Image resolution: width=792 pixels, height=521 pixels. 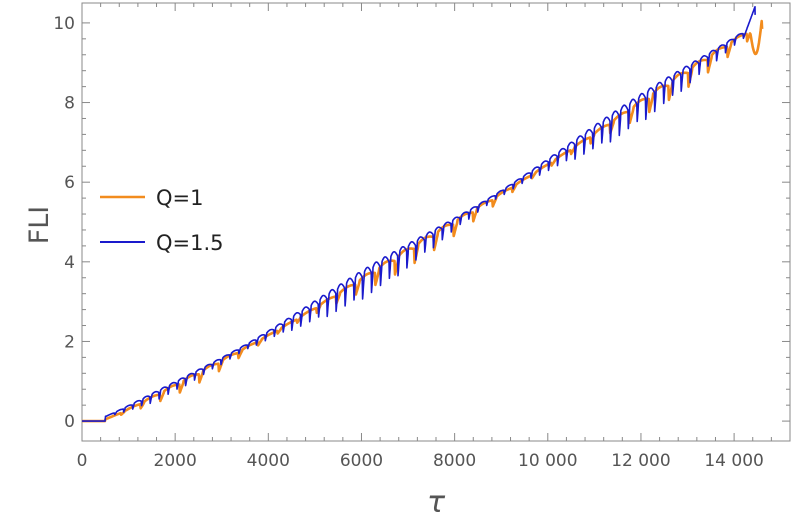 What do you see at coordinates (82, 461) in the screenshot?
I see `x-tick-label: 0` at bounding box center [82, 461].